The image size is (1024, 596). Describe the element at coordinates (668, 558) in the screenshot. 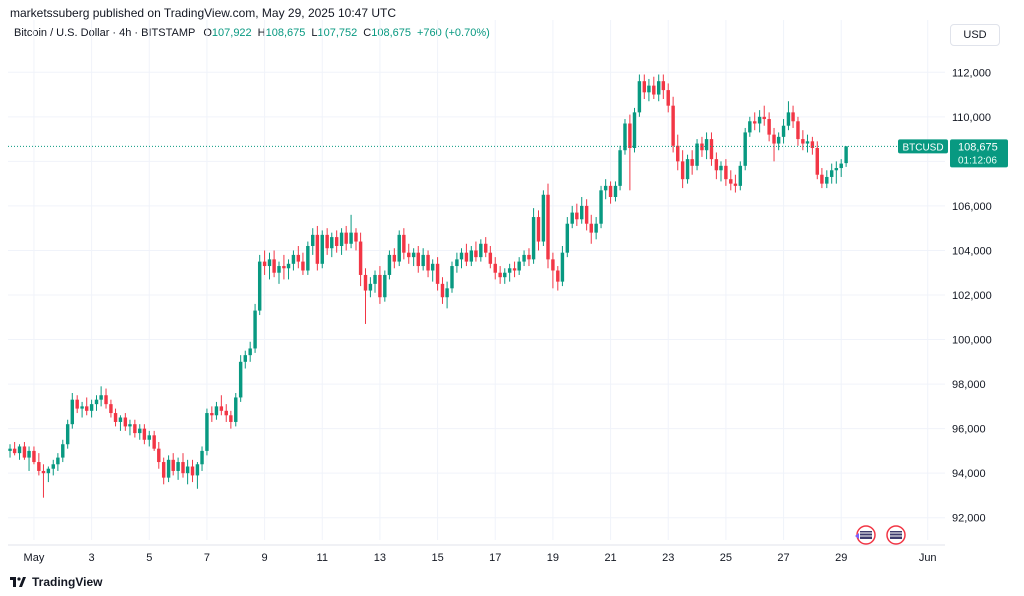

I see `x-tick-label: 23` at that location.